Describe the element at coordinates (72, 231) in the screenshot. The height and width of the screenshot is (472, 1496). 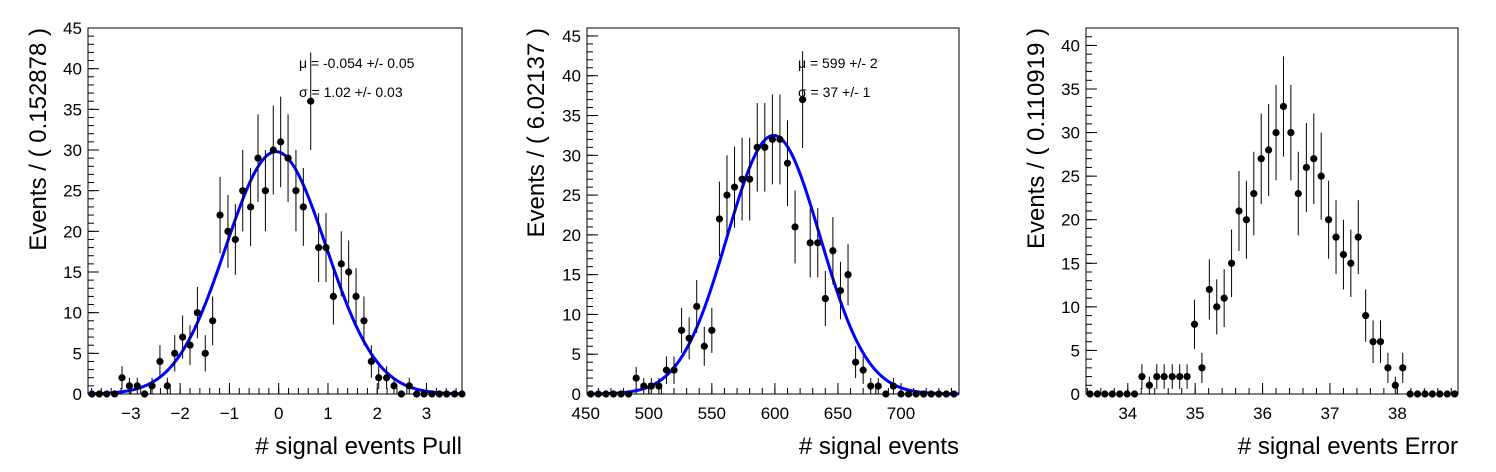
I see `pull-y-tick-label: 20` at that location.